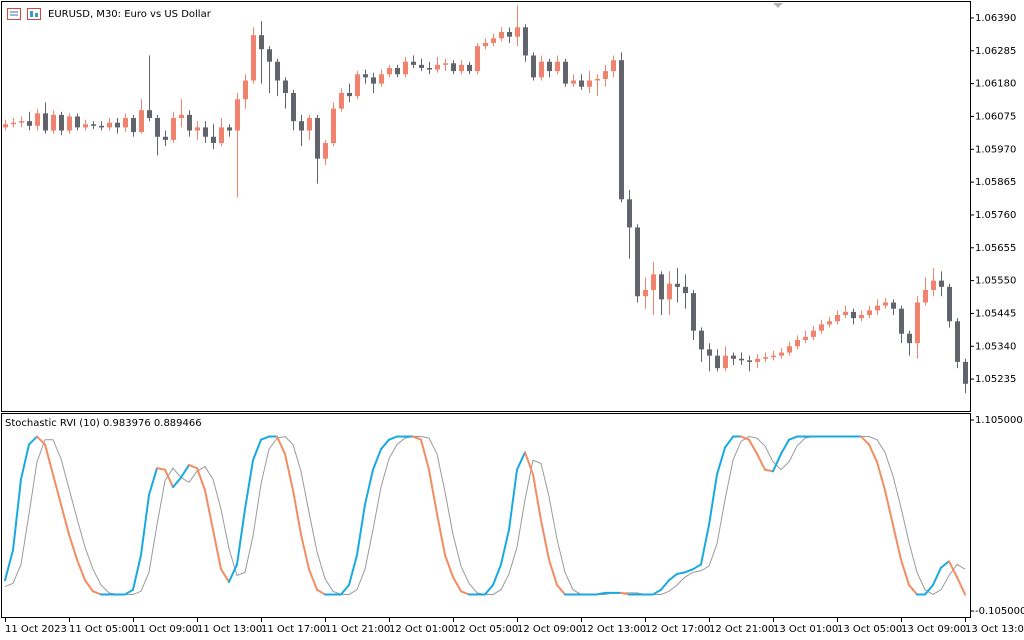 The height and width of the screenshot is (640, 1024). Describe the element at coordinates (130, 14) in the screenshot. I see `chart-title: EURUSD, M30: Euro vs US Dollar` at that location.